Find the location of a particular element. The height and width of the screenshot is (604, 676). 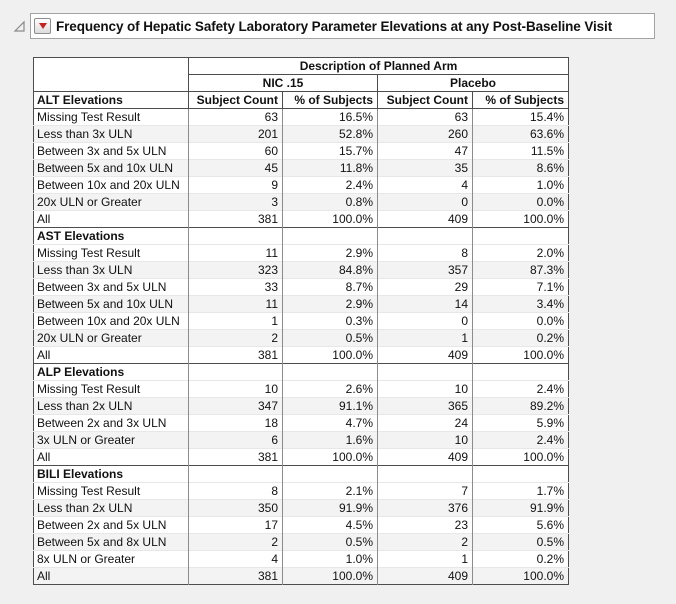

value-cell: 23 is located at coordinates (425, 525).